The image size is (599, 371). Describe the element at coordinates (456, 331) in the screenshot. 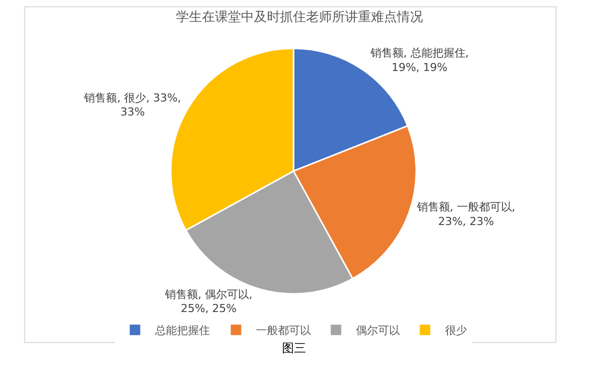

I see `legend-label: 很少` at that location.